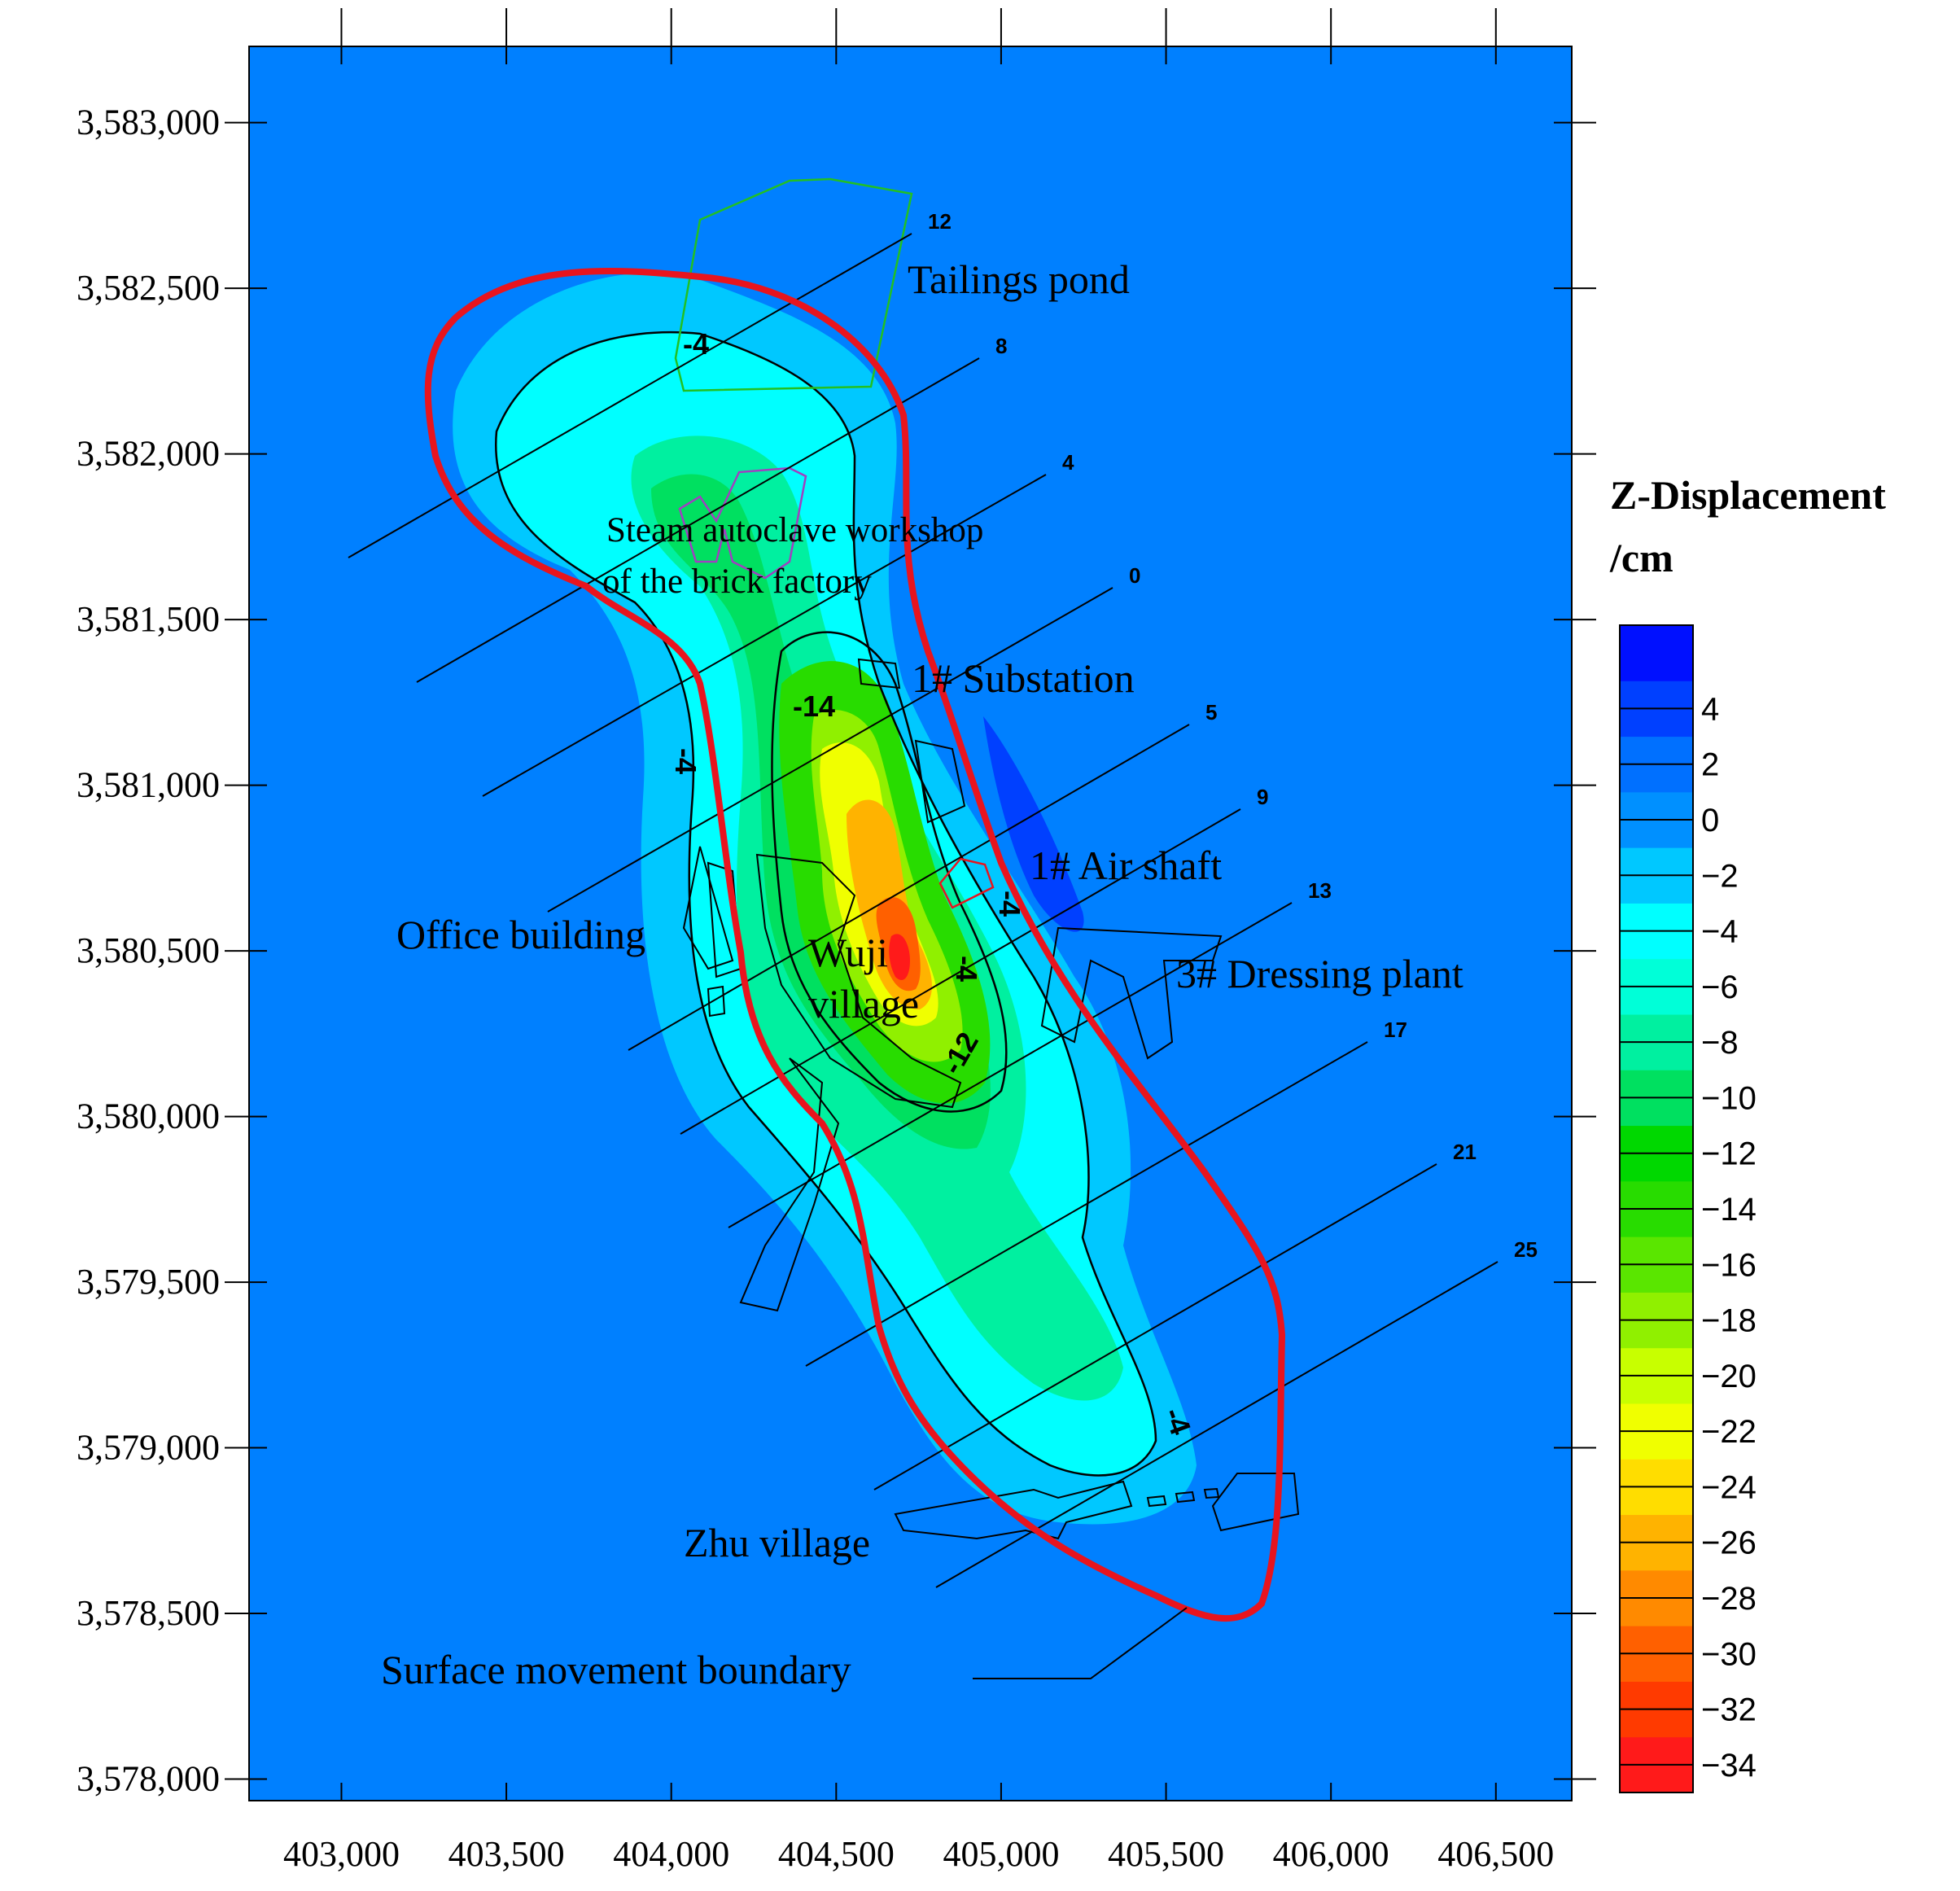  Describe the element at coordinates (148, 619) in the screenshot. I see `y-tick-label: 3,581,500` at that location.